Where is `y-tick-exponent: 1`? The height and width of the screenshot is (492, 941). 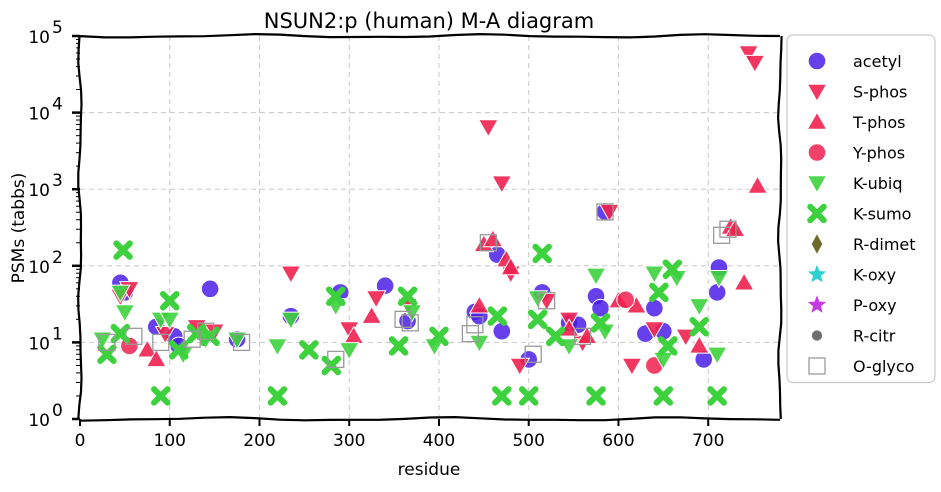 y-tick-exponent: 1 is located at coordinates (57, 334).